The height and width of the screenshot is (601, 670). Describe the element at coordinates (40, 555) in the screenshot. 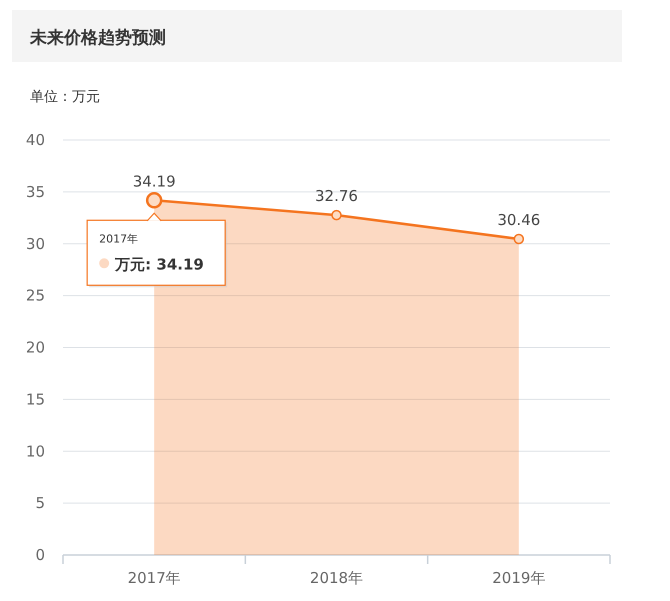

I see `y-tick-label: 0` at that location.